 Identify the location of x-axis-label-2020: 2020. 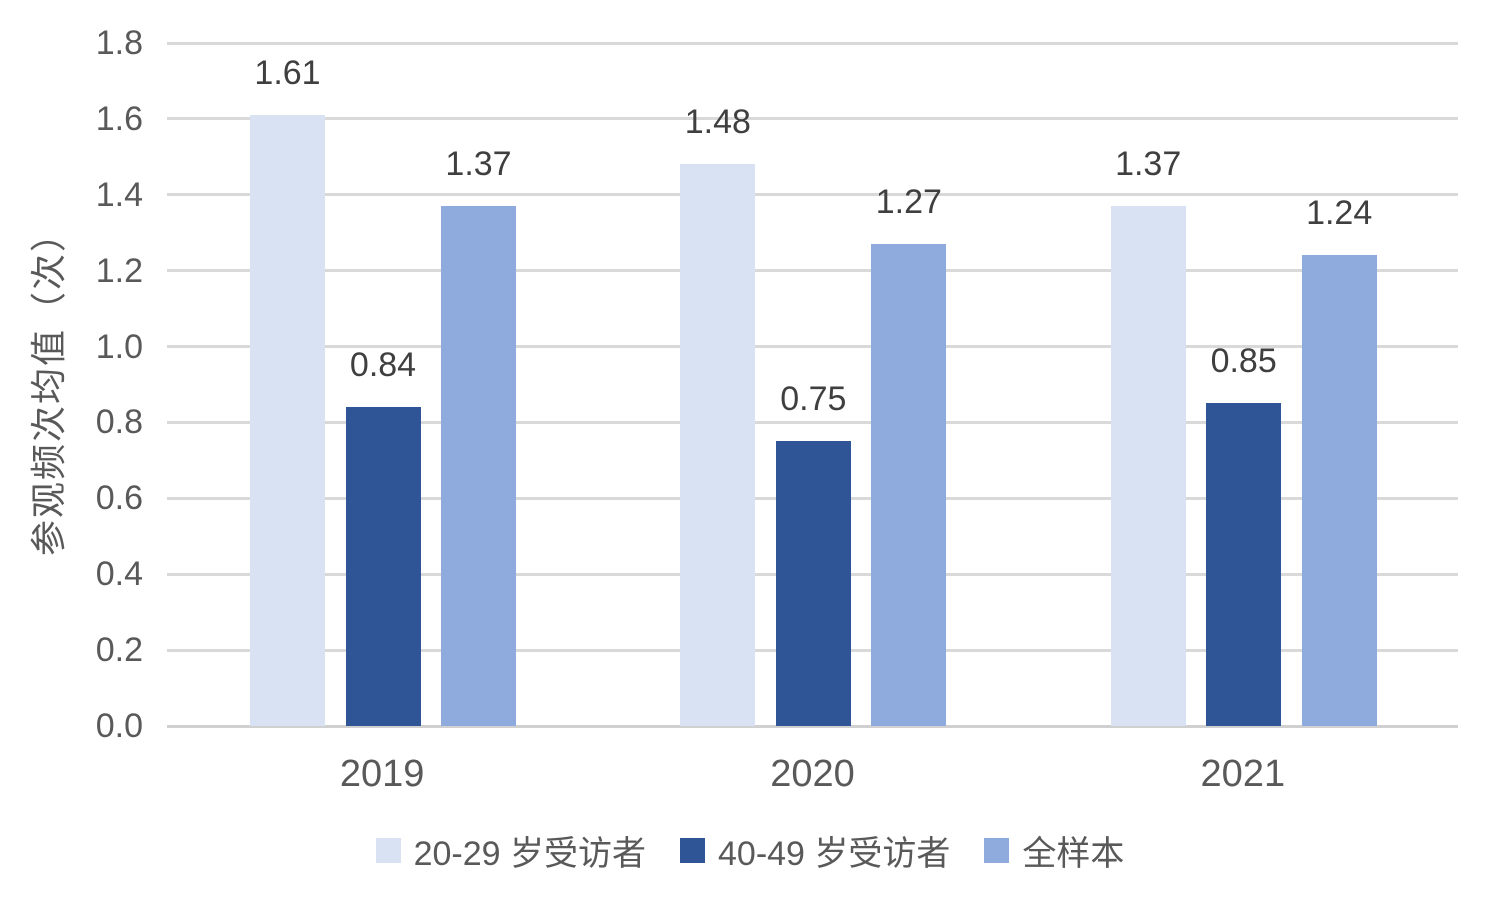
(812, 774).